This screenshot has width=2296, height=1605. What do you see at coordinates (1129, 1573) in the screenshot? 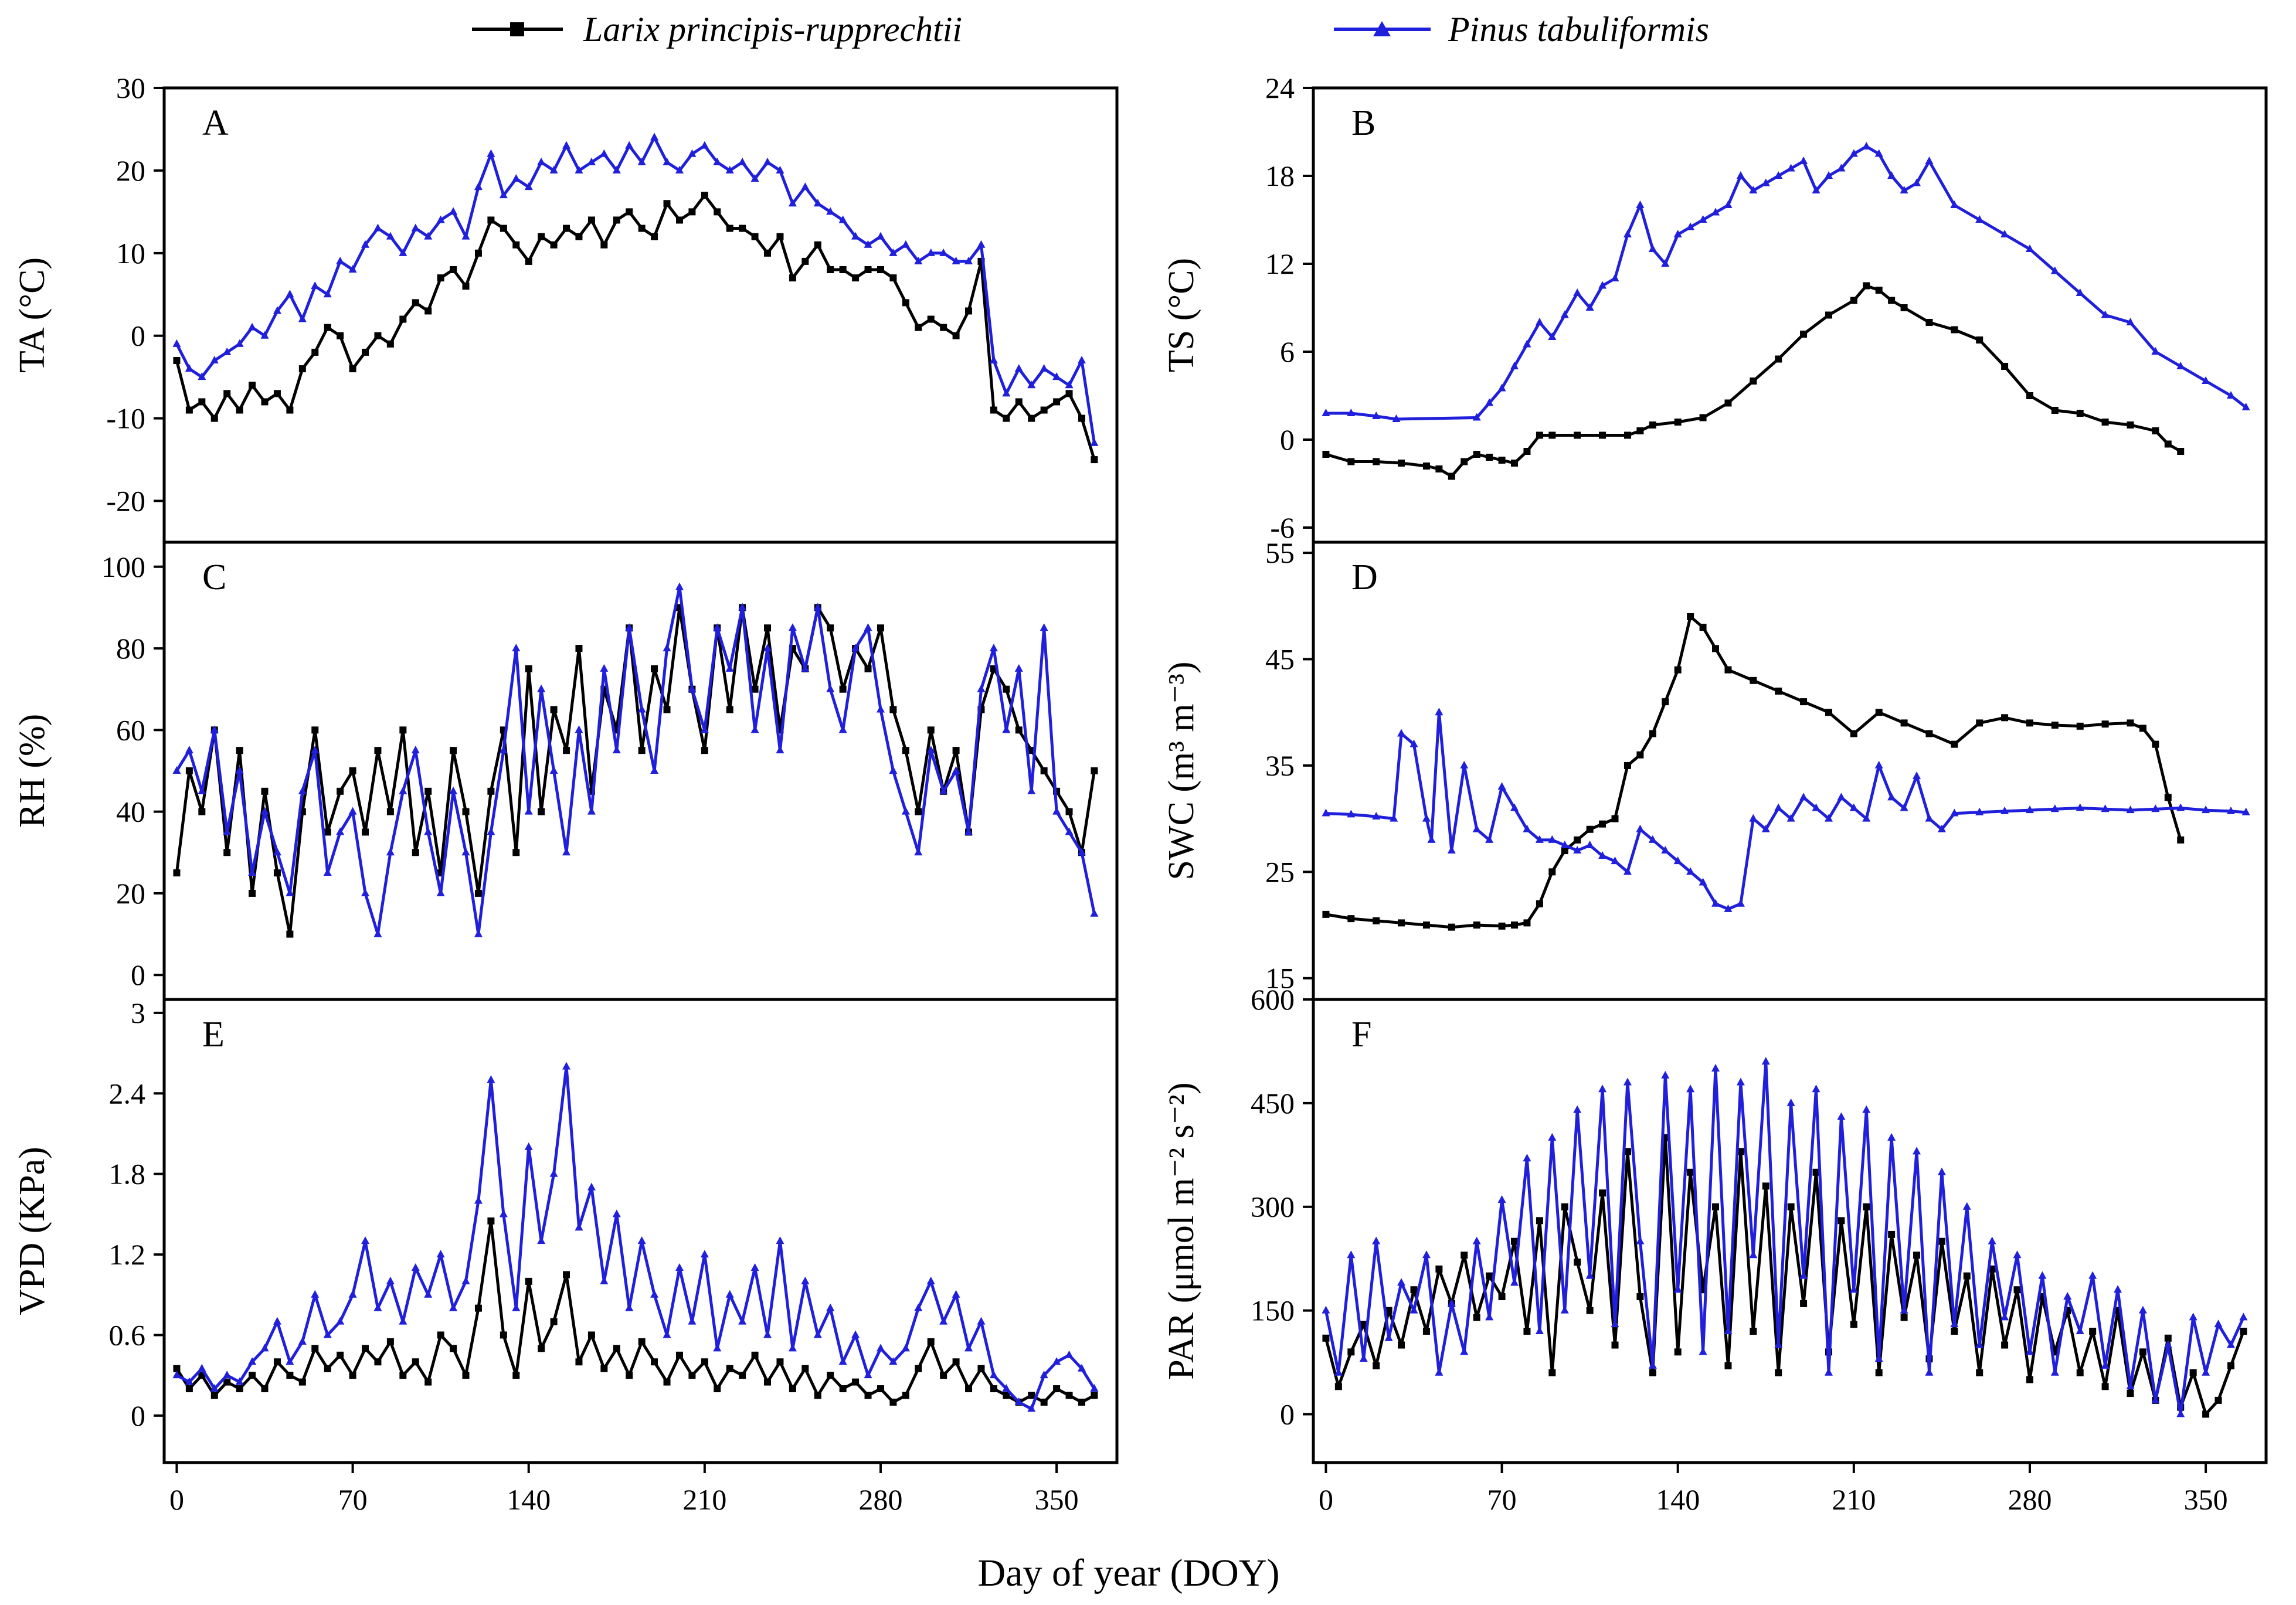
I see `x-axis-title: Day of year (DOY)` at bounding box center [1129, 1573].